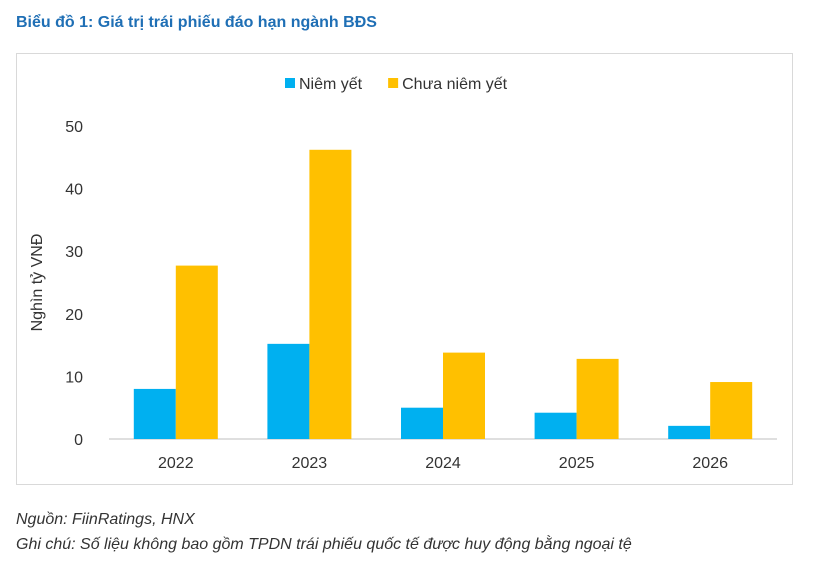 Image resolution: width=816 pixels, height=573 pixels. What do you see at coordinates (455, 84) in the screenshot?
I see `legend-label: Chưa niêm yết` at bounding box center [455, 84].